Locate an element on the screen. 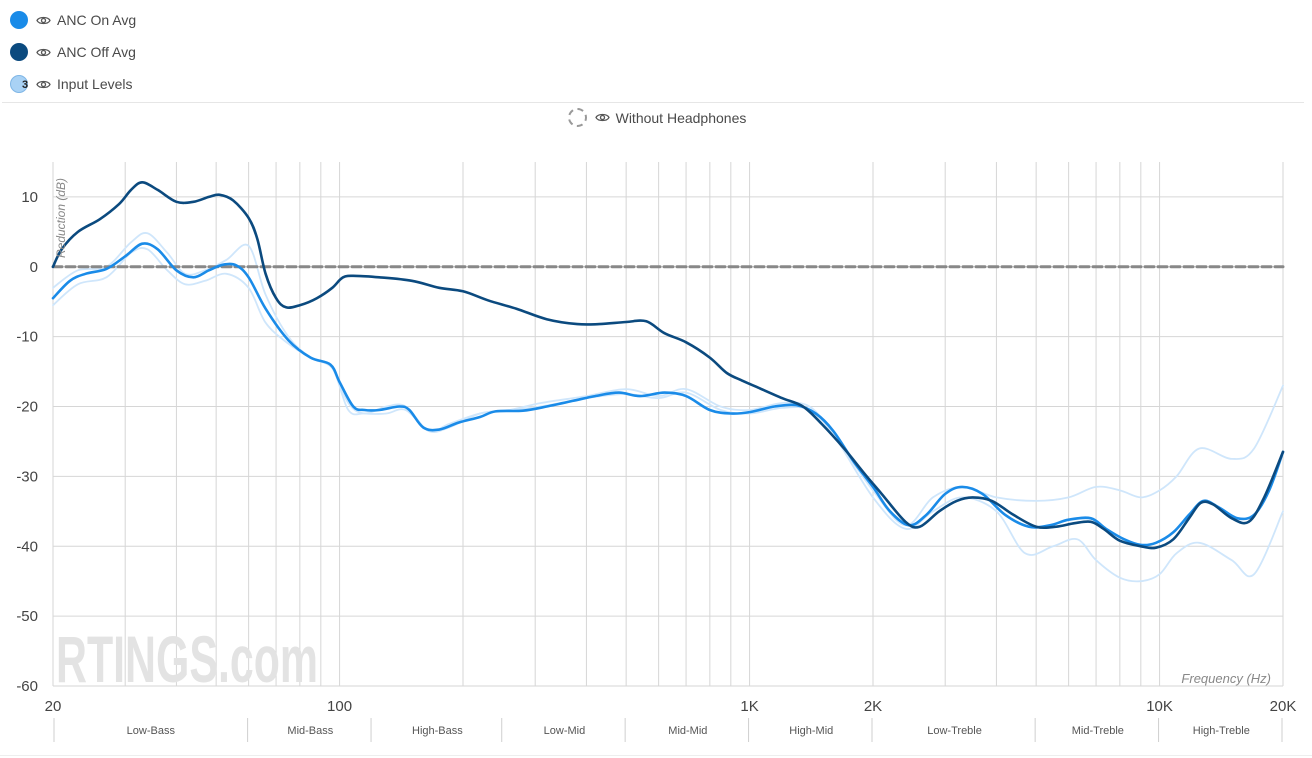  legend-label-anc-on: ANC On Avg is located at coordinates (97, 20).